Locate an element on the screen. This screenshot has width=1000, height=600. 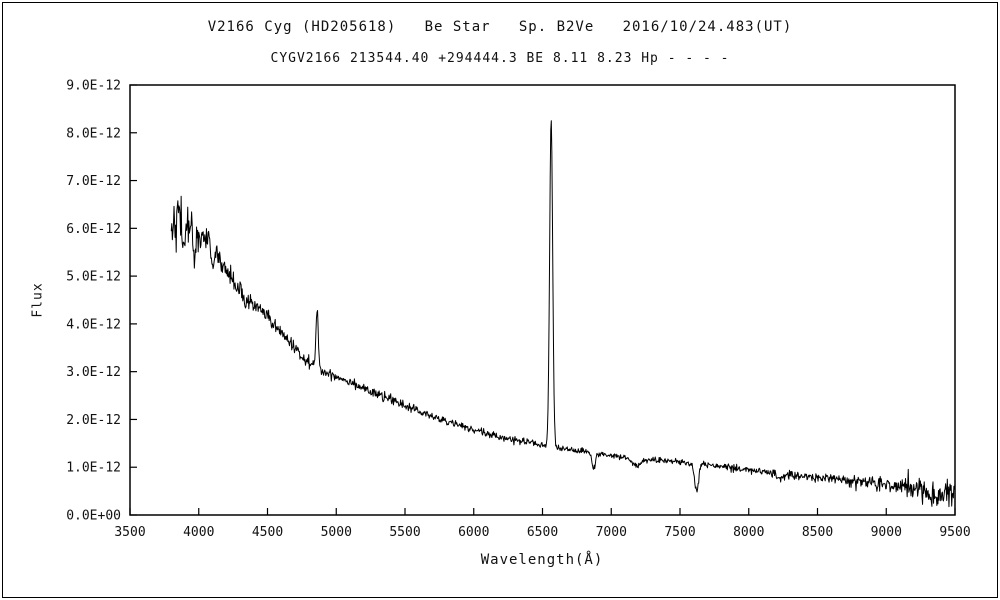
y-tick-label: 5.0E-12 is located at coordinates (93, 277).